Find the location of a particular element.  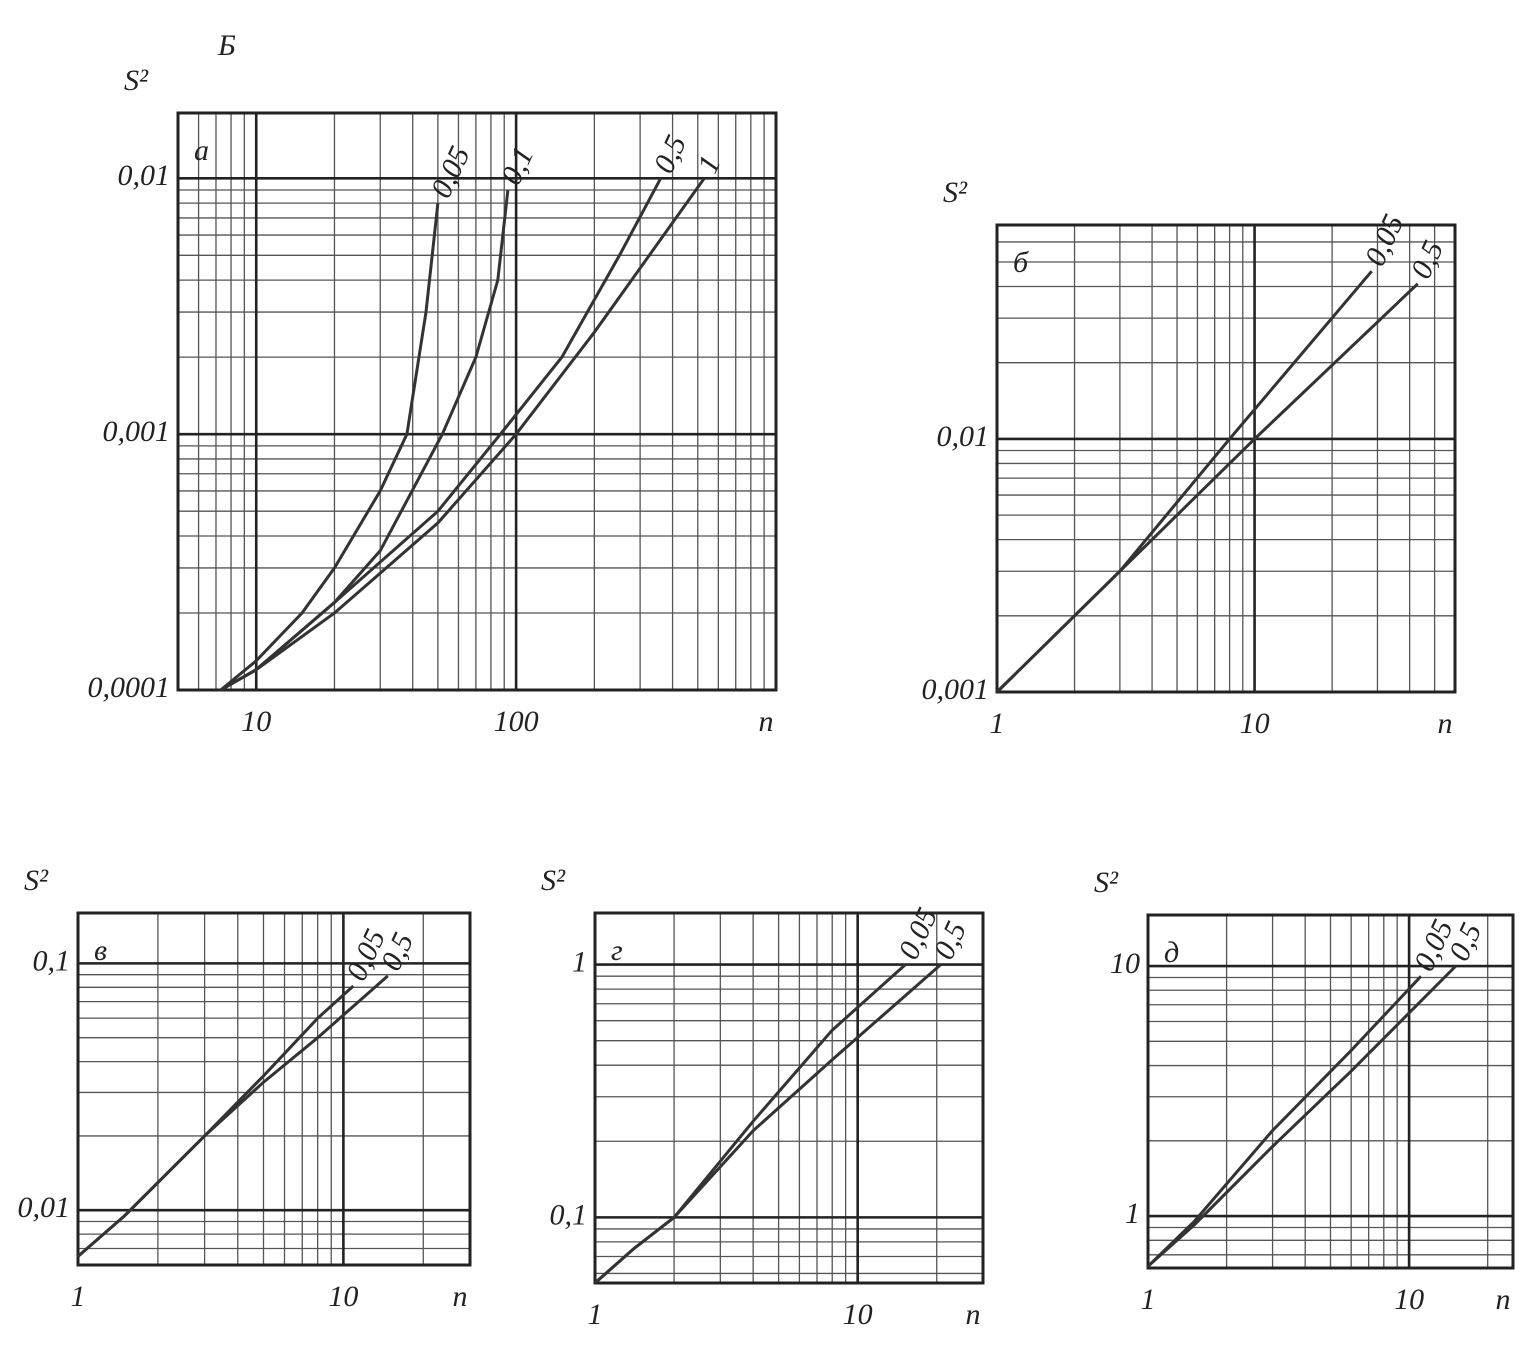

panel-letter: в is located at coordinates (100, 950).